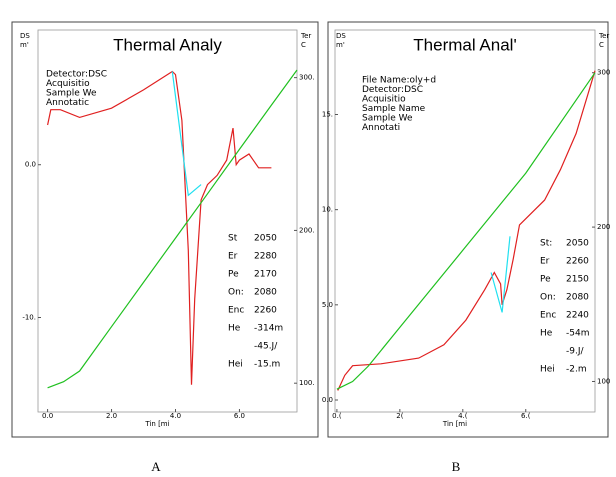  Describe the element at coordinates (464, 44) in the screenshot. I see `chart-title: Thermal Anal'` at that location.